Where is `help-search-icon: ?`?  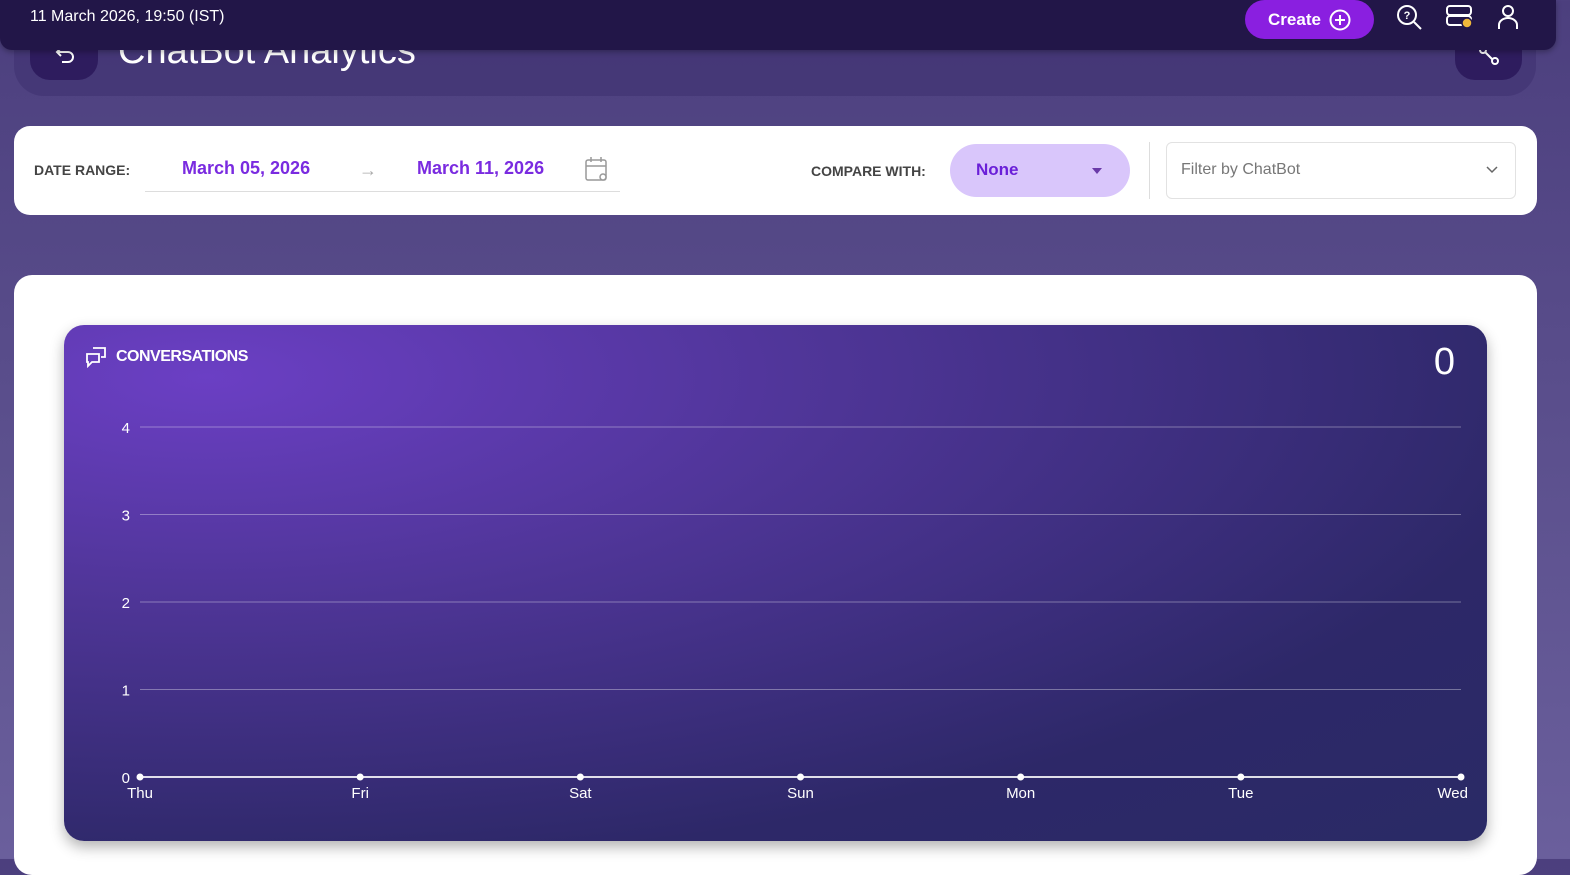 help-search-icon: ? is located at coordinates (1409, 17).